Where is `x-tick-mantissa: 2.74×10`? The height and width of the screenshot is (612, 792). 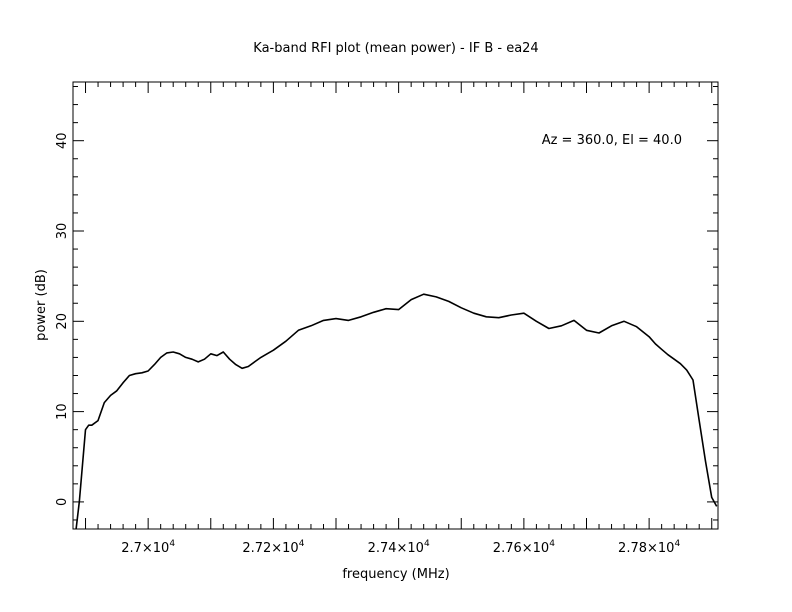 x-tick-mantissa: 2.74×10 is located at coordinates (396, 548).